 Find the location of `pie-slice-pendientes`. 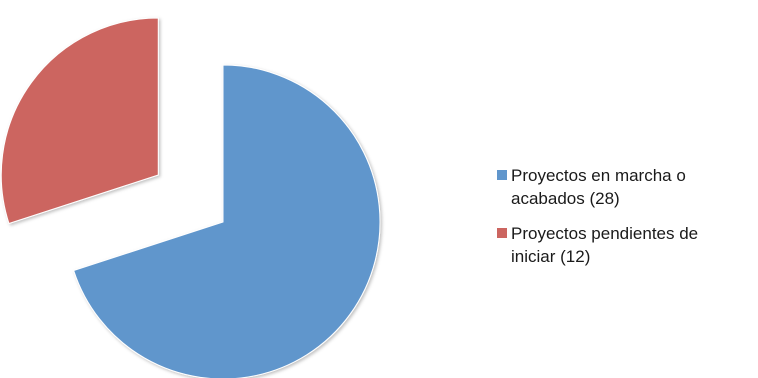

pie-slice-pendientes is located at coordinates (79, 121).